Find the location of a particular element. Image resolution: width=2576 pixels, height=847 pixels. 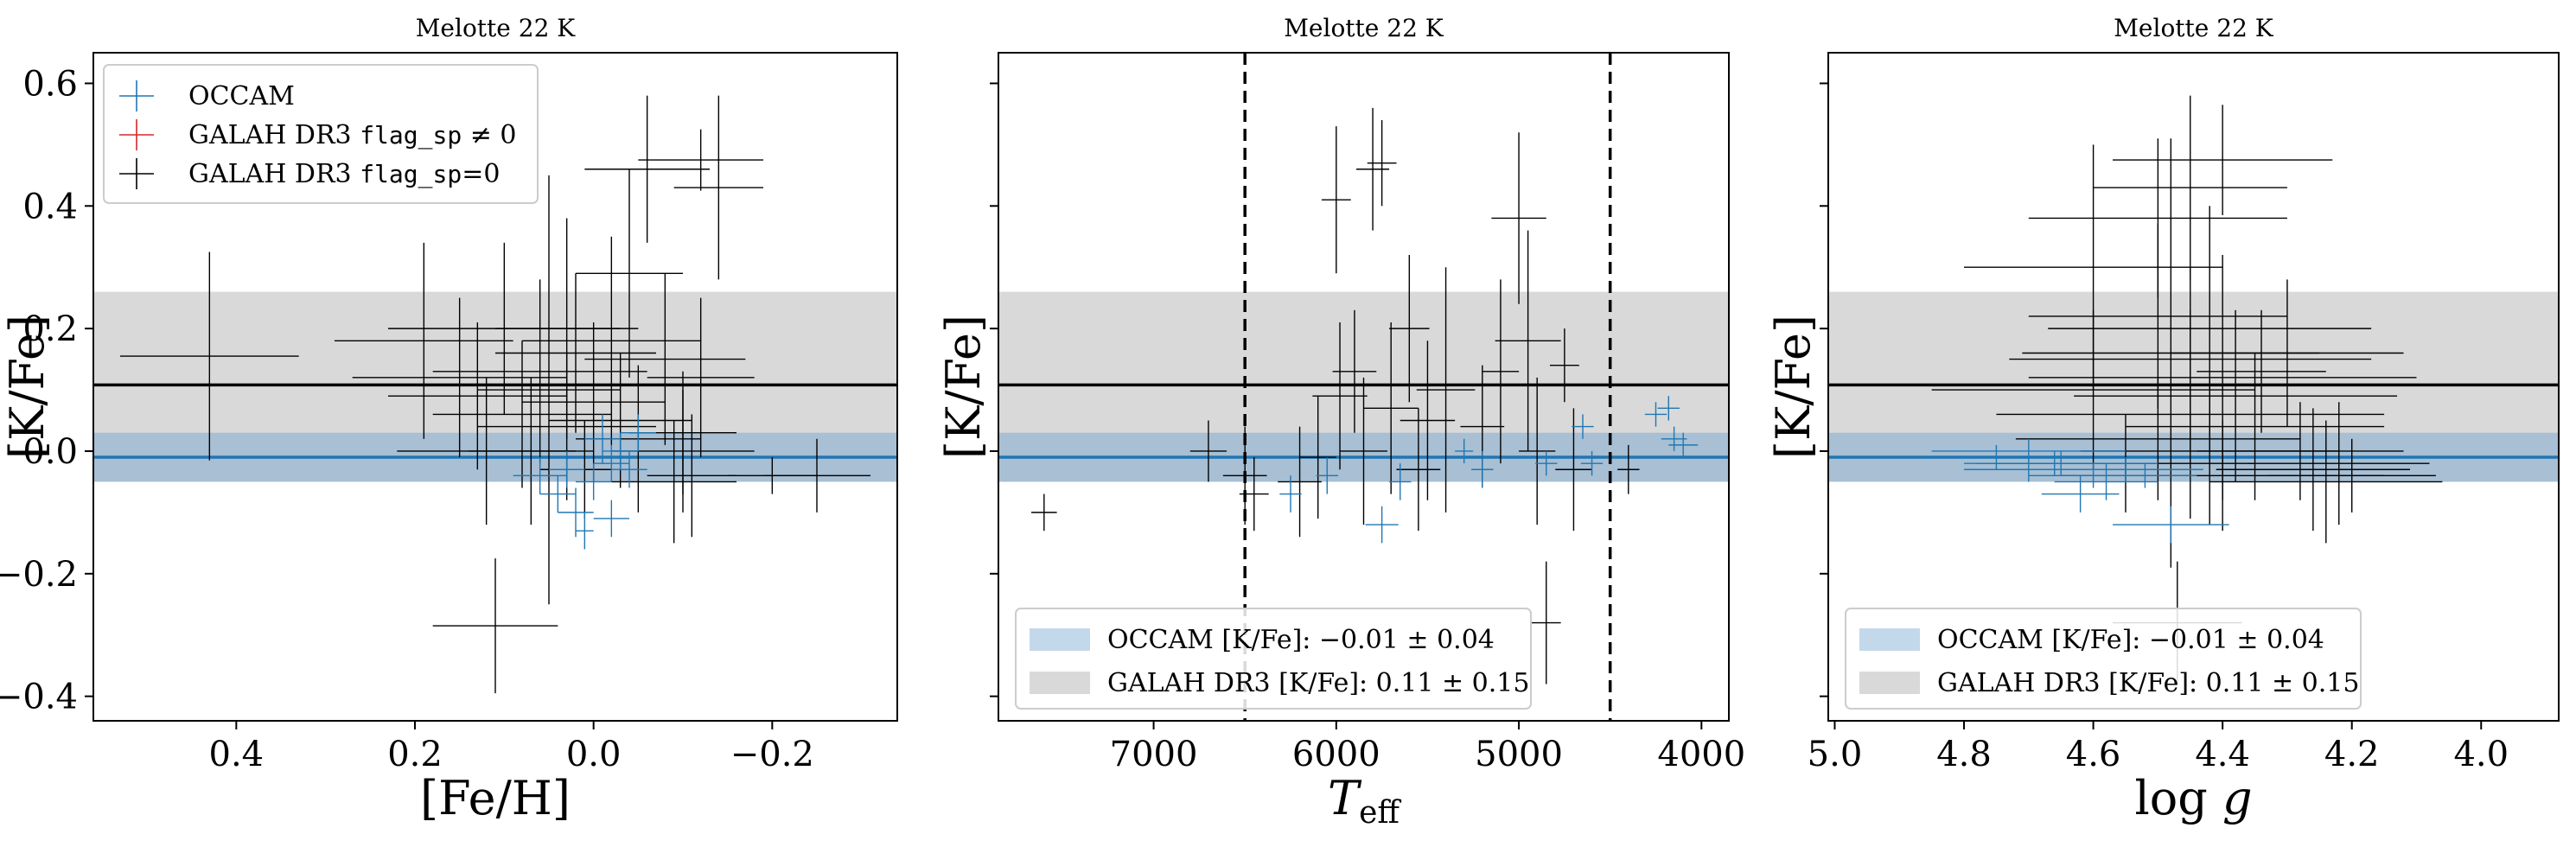

x-axis-label-main: log is located at coordinates (2178, 798).